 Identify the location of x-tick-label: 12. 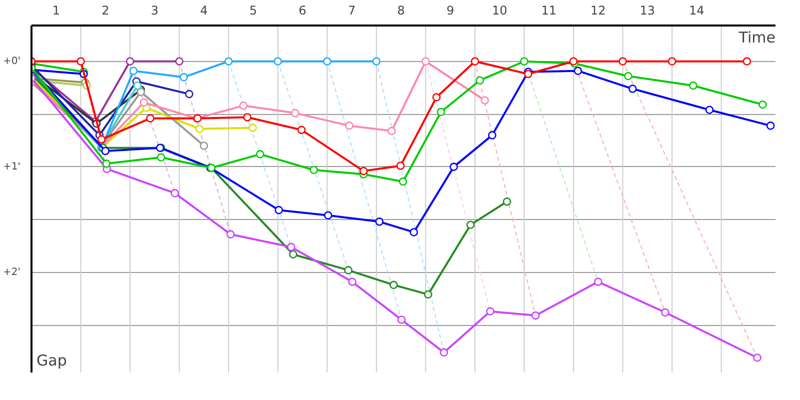
(598, 11).